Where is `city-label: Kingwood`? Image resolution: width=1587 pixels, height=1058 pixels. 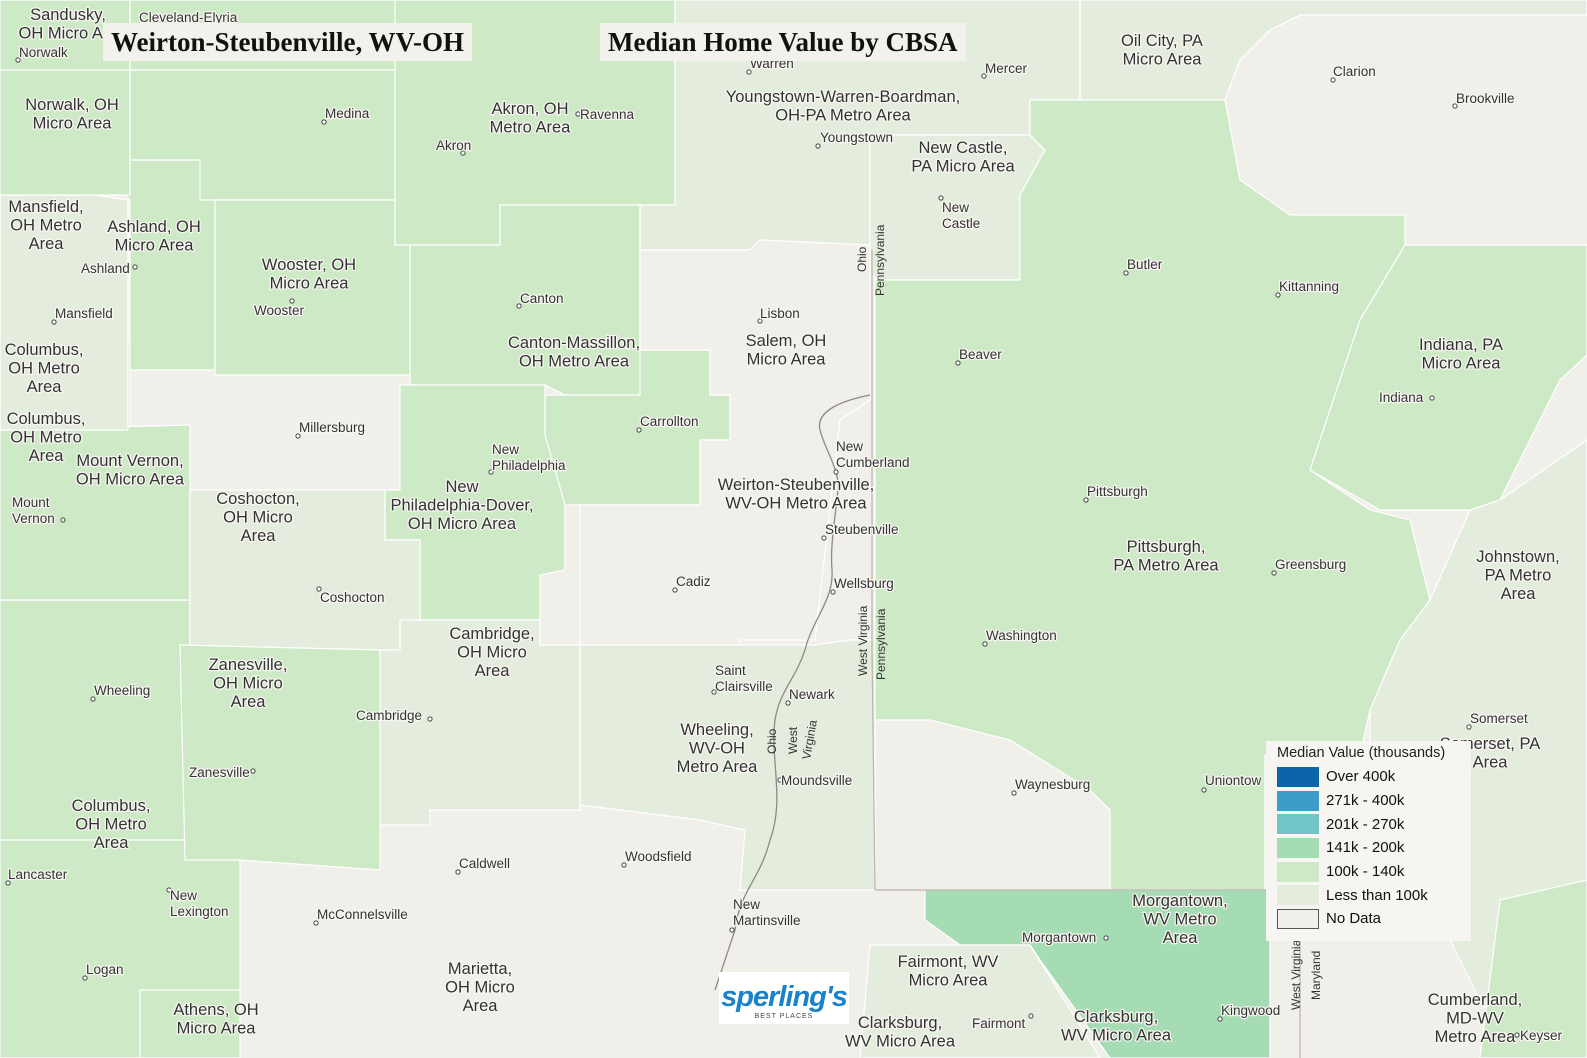
city-label: Kingwood is located at coordinates (1251, 1011).